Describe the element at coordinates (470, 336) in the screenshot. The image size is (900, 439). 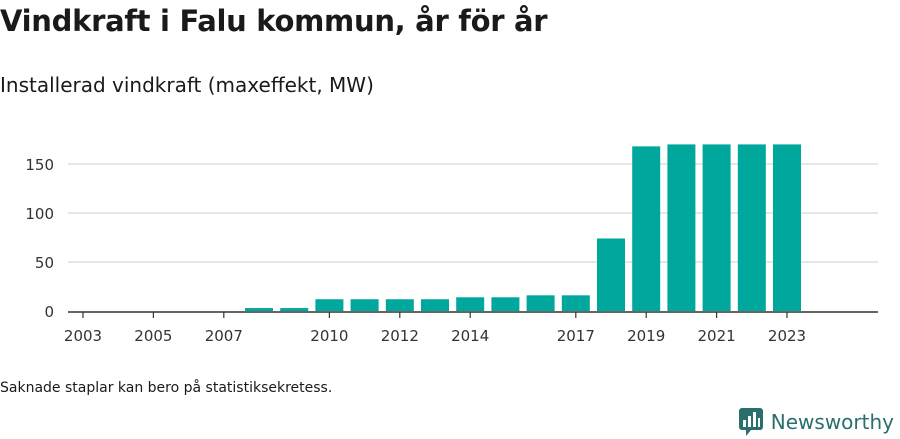
I see `x-tick-label: 2014` at that location.